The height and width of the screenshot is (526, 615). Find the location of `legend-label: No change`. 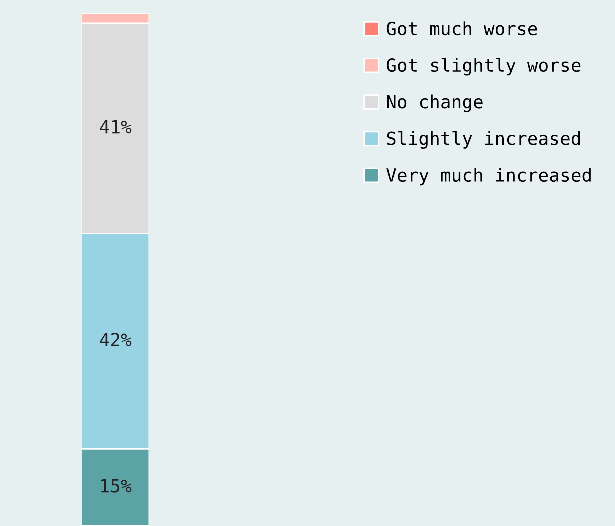

legend-label: No change is located at coordinates (435, 103).